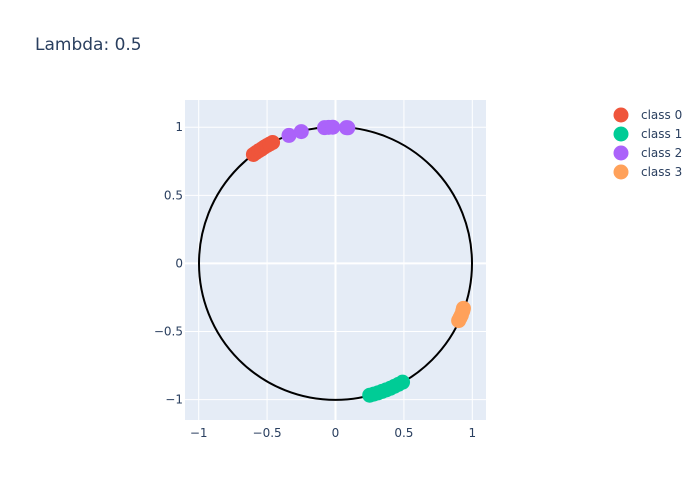 Image resolution: width=700 pixels, height=500 pixels. Describe the element at coordinates (179, 263) in the screenshot. I see `y-tick-label: 0` at that location.